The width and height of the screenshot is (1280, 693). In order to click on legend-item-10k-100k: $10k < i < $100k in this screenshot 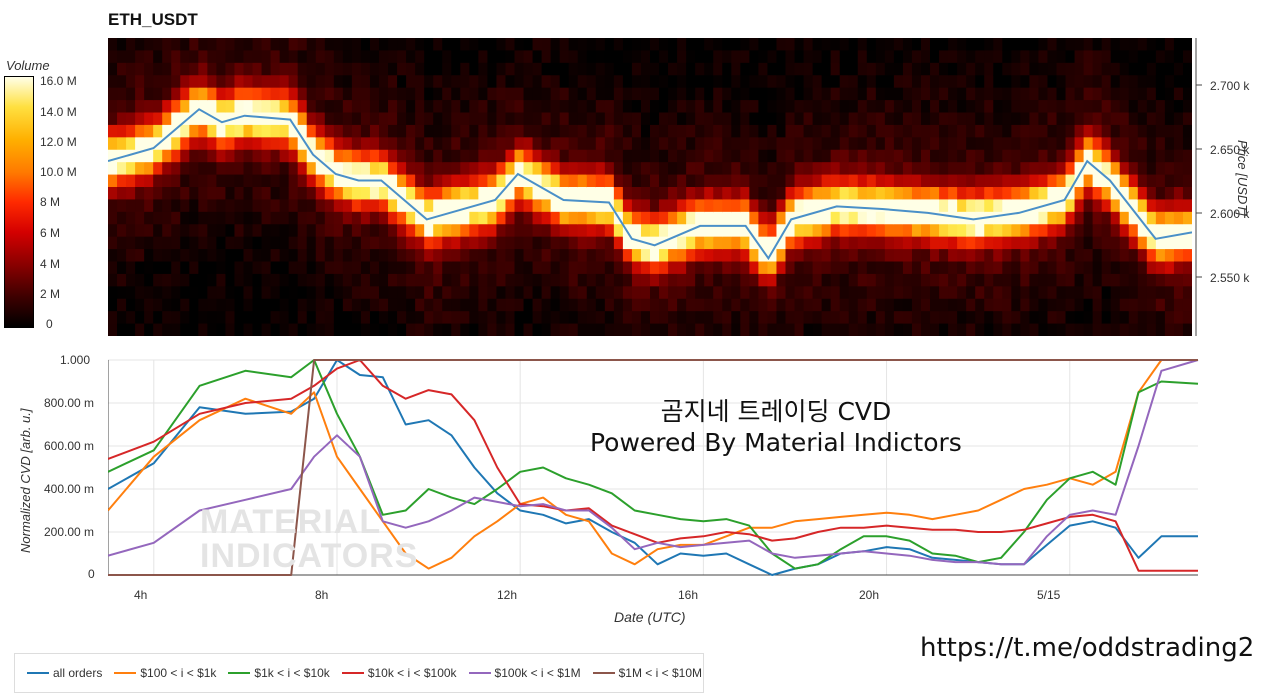, I will do `click(399, 673)`.